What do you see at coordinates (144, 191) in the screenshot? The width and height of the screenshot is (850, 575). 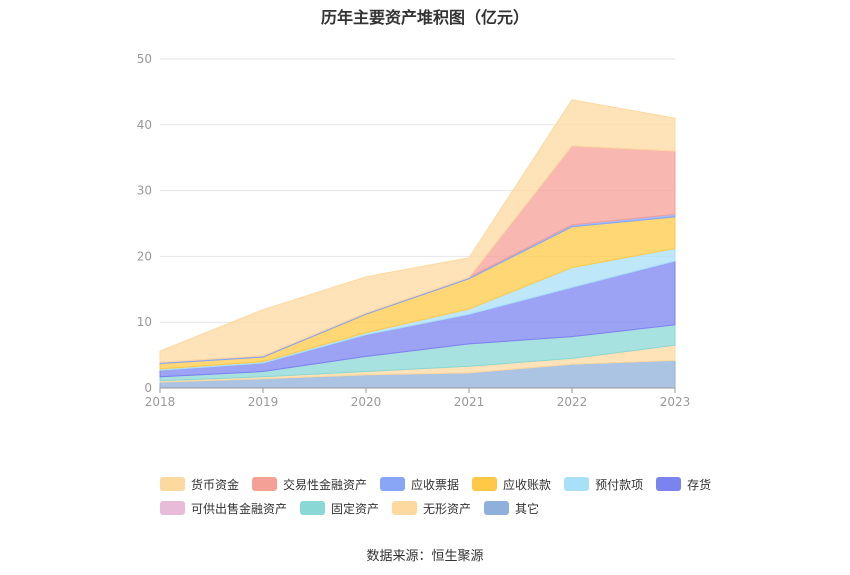 I see `y-tick-label: 30` at bounding box center [144, 191].